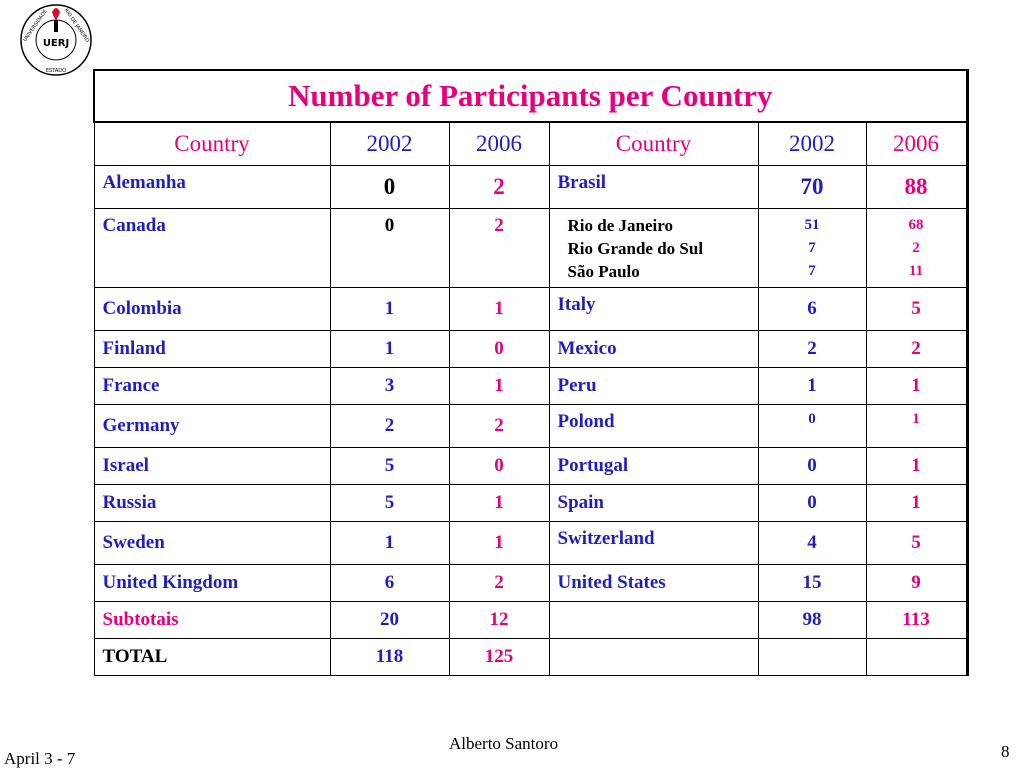  What do you see at coordinates (504, 743) in the screenshot?
I see `footer-author: Alberto Santoro` at bounding box center [504, 743].